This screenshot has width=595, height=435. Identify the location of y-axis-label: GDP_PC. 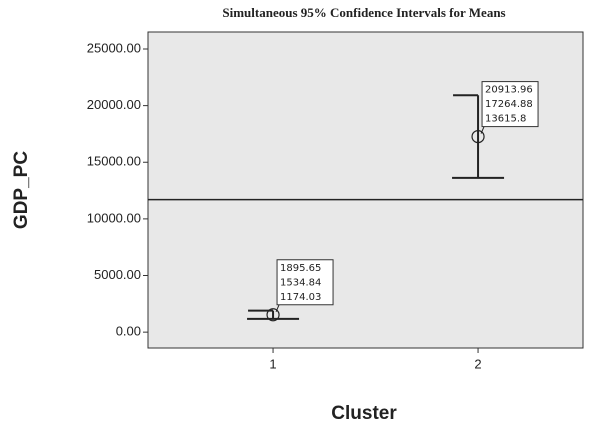
(21, 190).